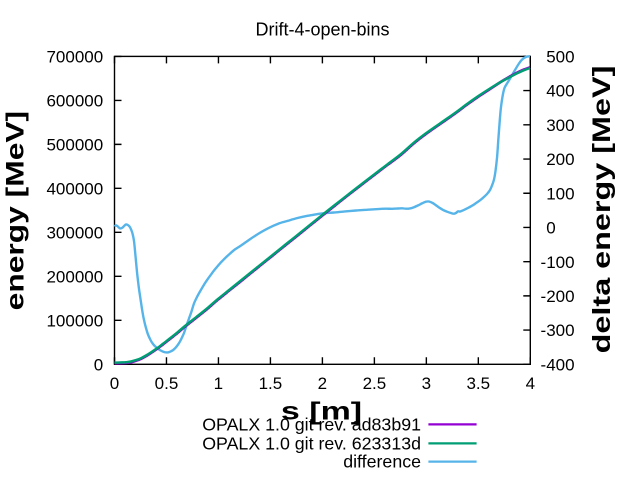 This screenshot has width=640, height=480. What do you see at coordinates (16, 210) in the screenshot?
I see `svg-text: energy [MeV]` at bounding box center [16, 210].